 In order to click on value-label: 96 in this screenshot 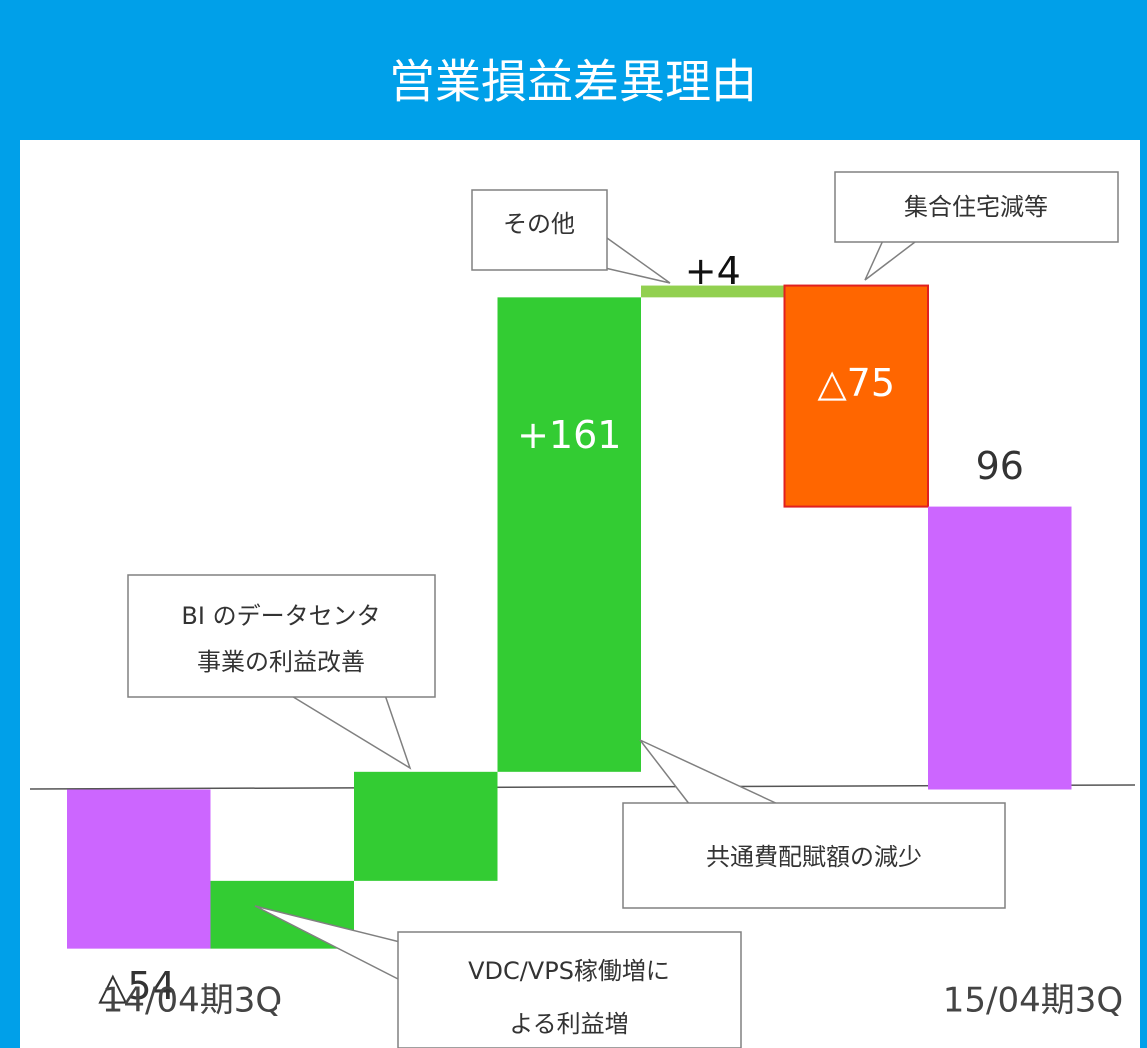, I will do `click(1000, 466)`.